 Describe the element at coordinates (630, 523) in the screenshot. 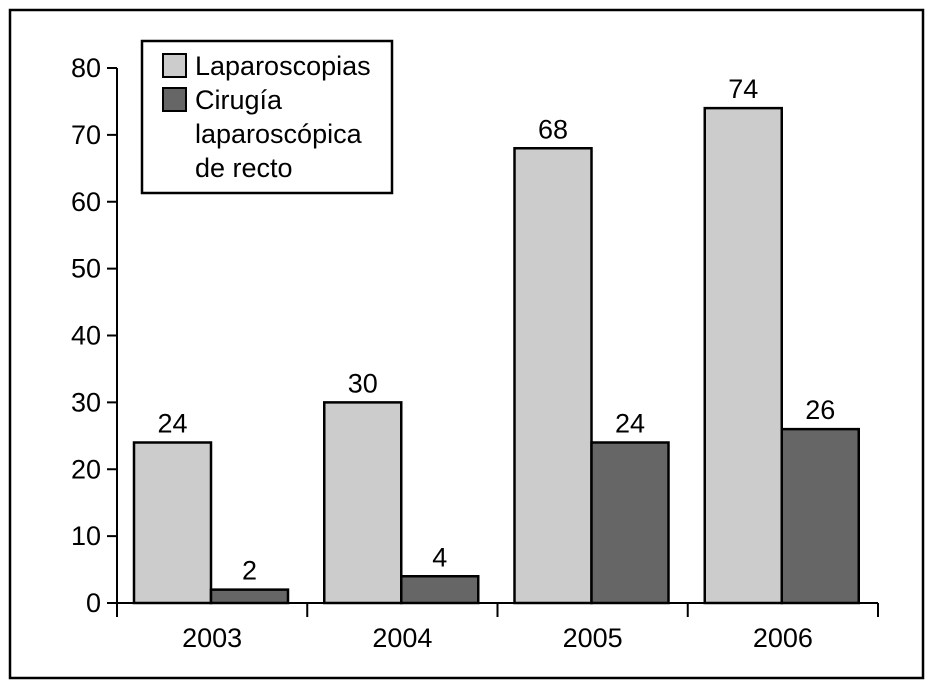

I see `bar-cirugia-recto-2005` at that location.